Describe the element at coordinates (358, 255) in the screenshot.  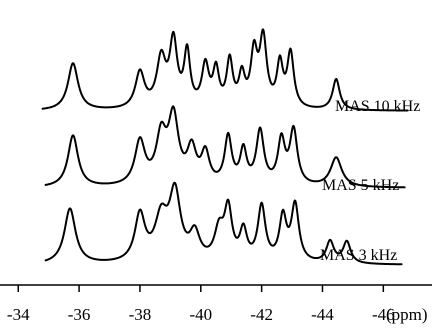
I see `trace-label-3: MAS 3 kHz` at that location.